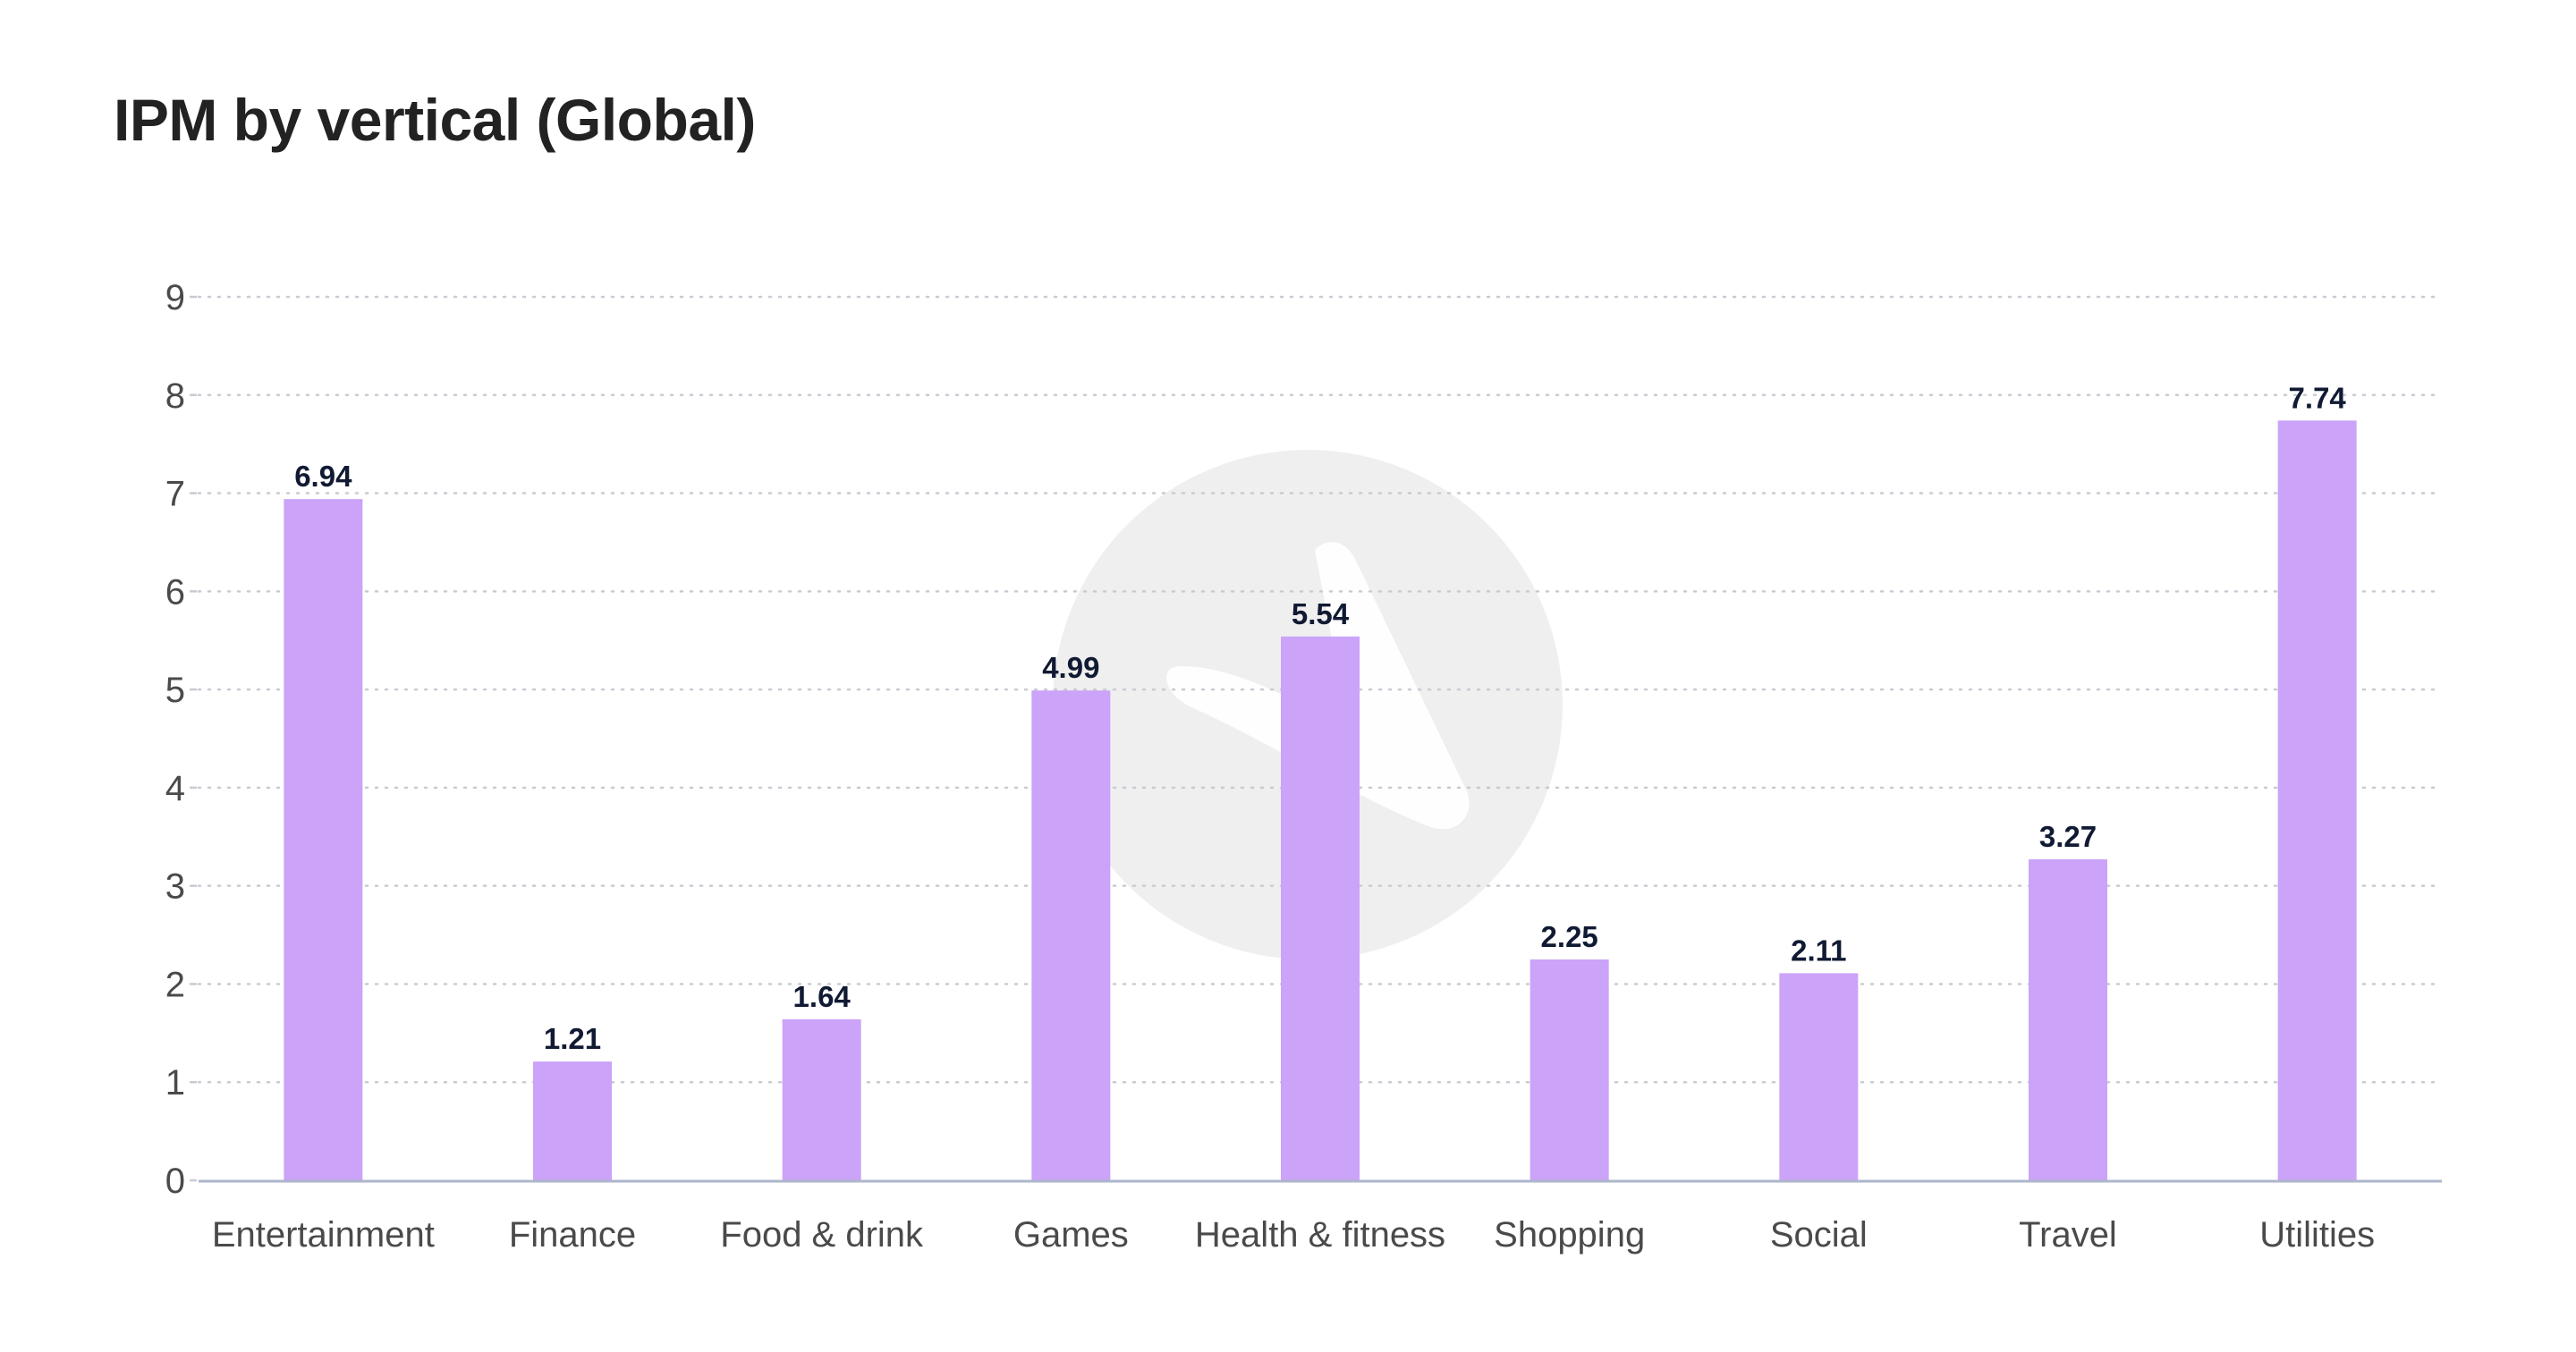 The height and width of the screenshot is (1352, 2576). What do you see at coordinates (175, 984) in the screenshot?
I see `y-tick-label: 2` at bounding box center [175, 984].